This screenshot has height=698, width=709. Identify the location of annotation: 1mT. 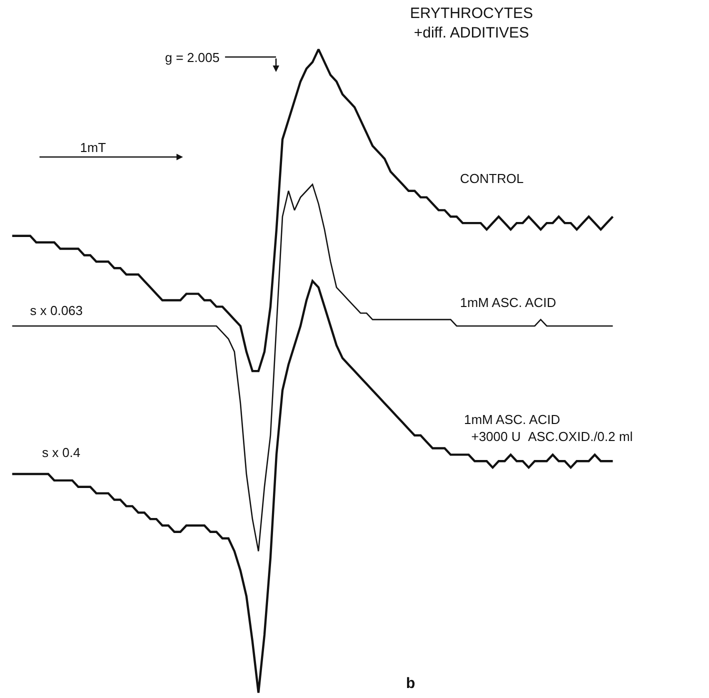
(93, 147).